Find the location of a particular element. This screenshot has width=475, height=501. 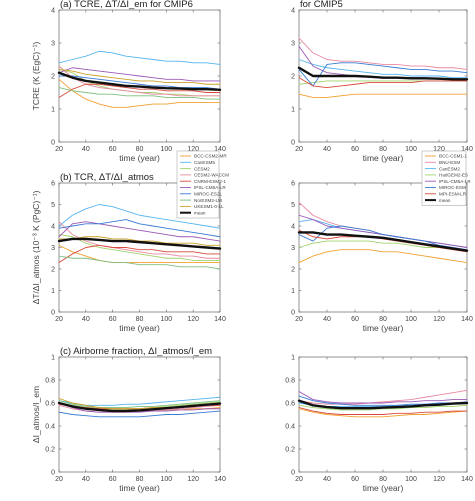

series-line-mpi-esm-lr is located at coordinates (383, 411).